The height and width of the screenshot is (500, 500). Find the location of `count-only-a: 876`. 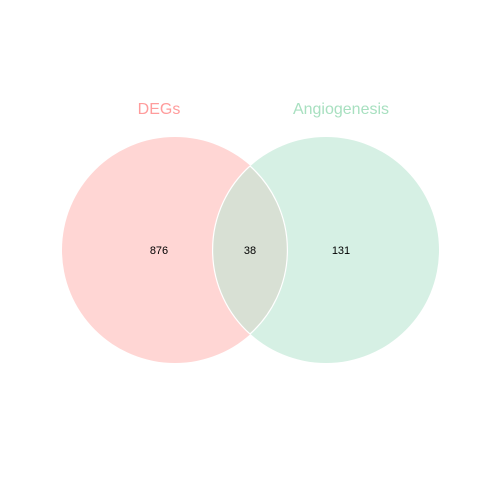

count-only-a: 876 is located at coordinates (159, 251).